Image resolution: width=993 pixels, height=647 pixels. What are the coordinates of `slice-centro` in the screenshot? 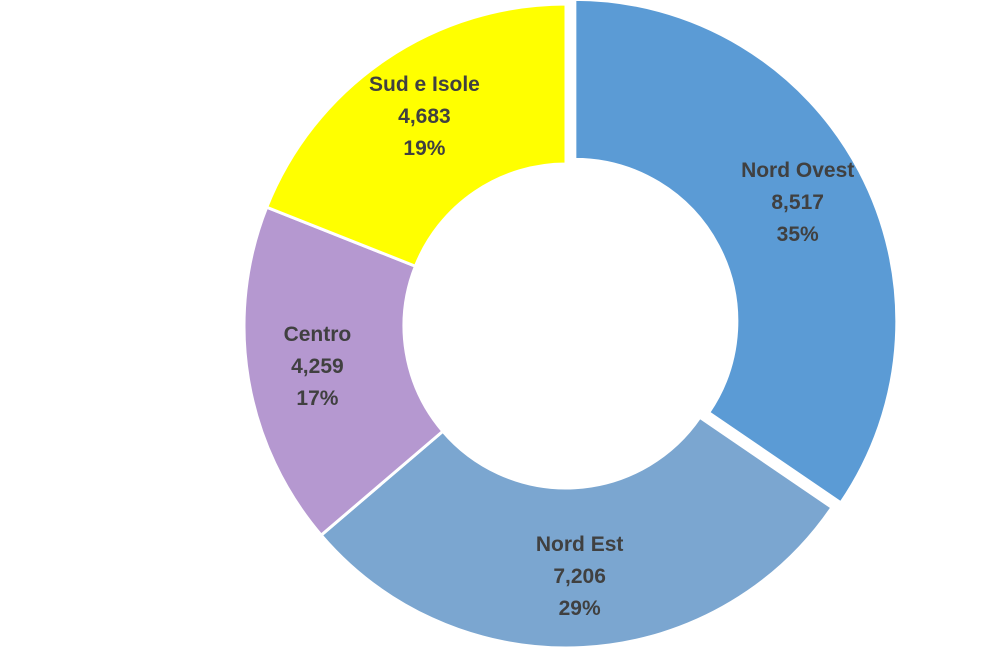 It's located at (343, 371).